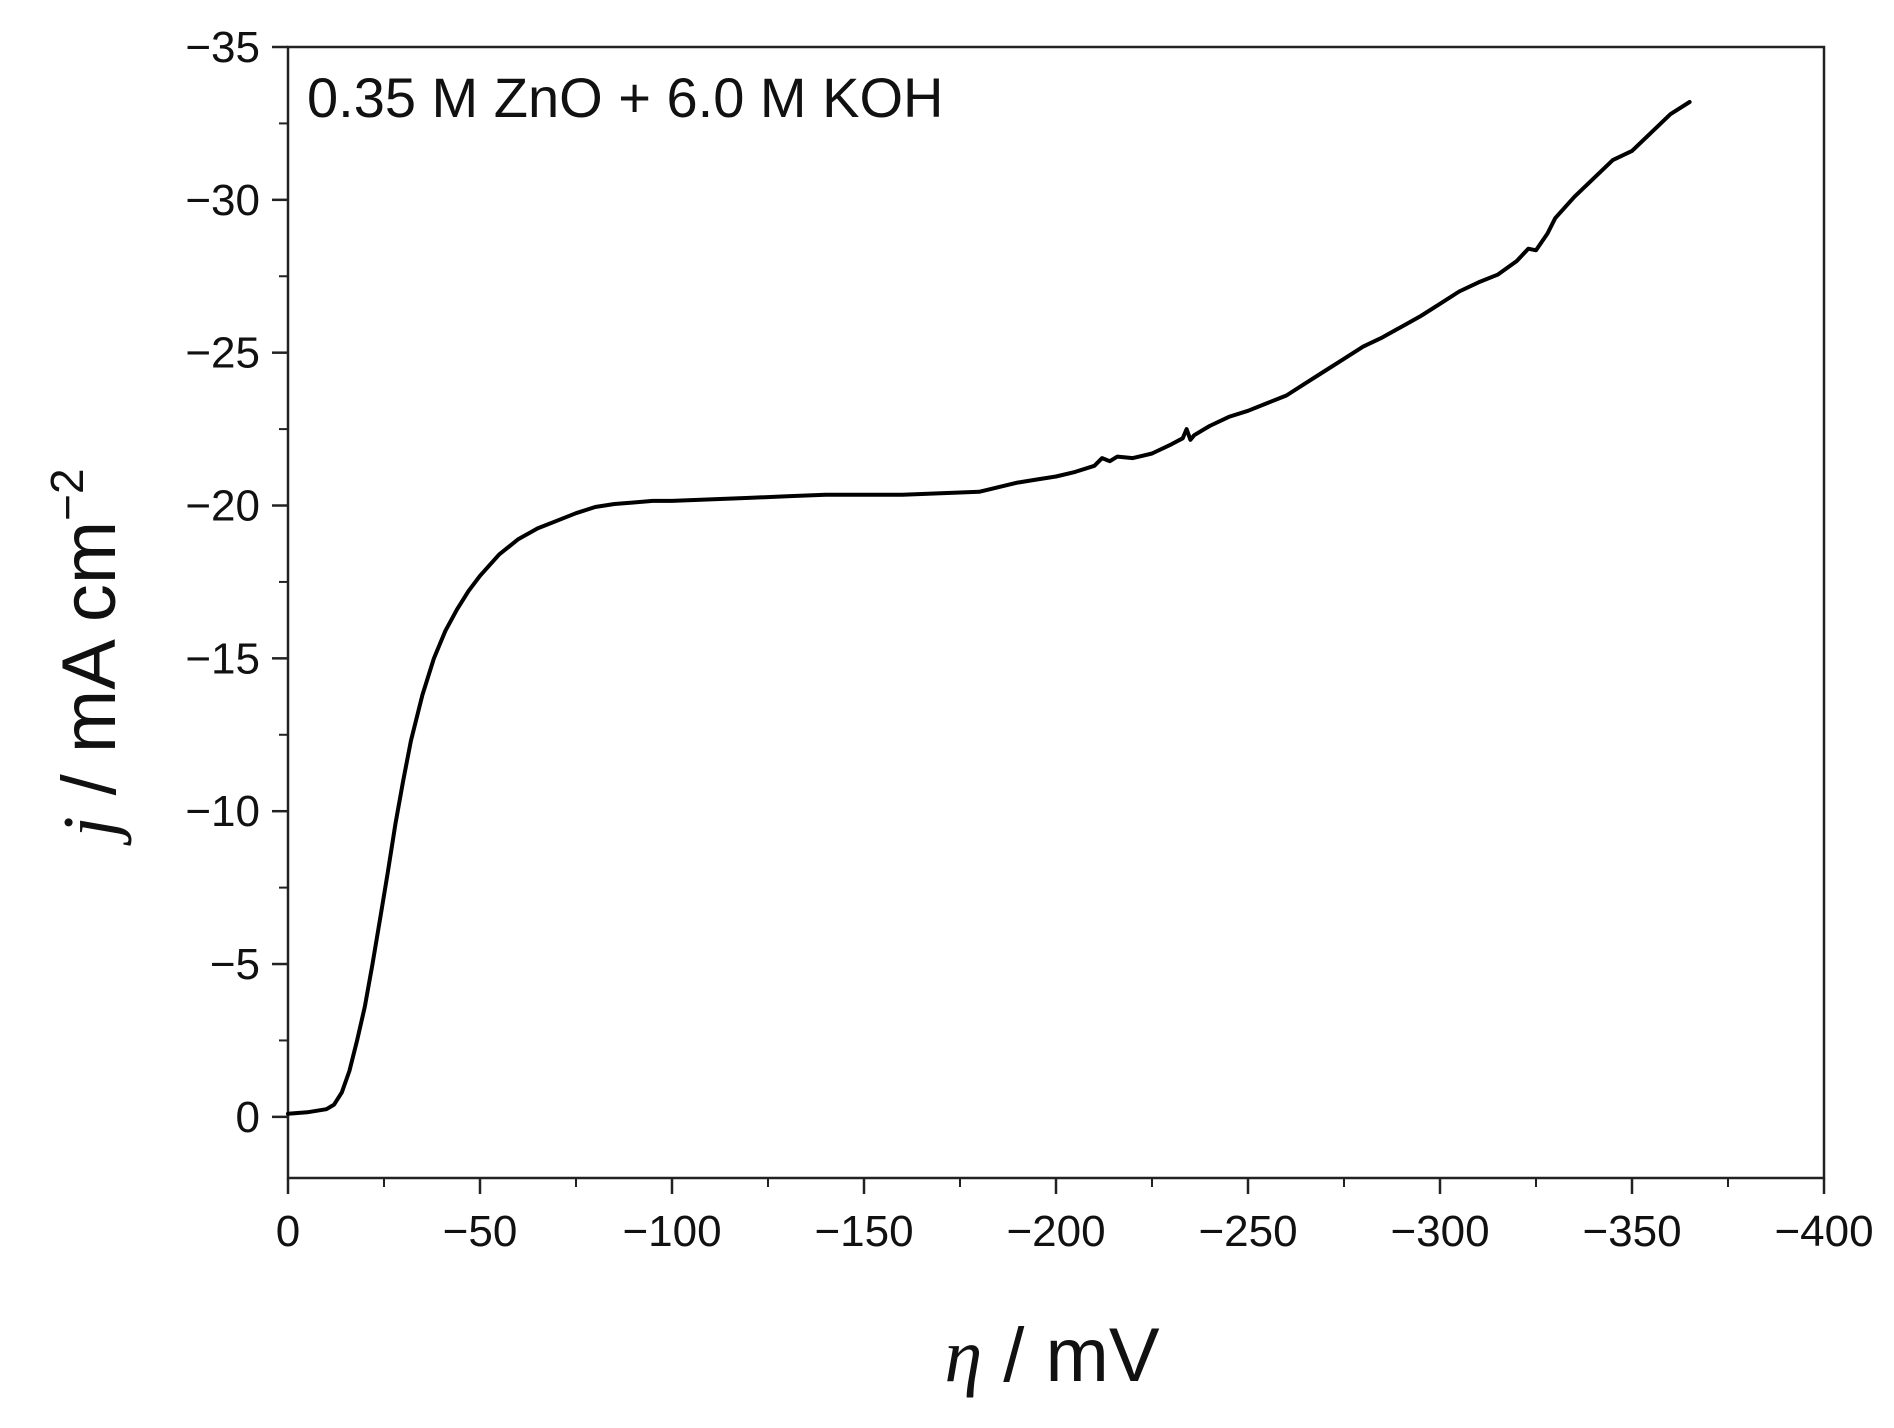 Image resolution: width=1894 pixels, height=1428 pixels. Describe the element at coordinates (222, 506) in the screenshot. I see `y-tick-label: −20` at that location.